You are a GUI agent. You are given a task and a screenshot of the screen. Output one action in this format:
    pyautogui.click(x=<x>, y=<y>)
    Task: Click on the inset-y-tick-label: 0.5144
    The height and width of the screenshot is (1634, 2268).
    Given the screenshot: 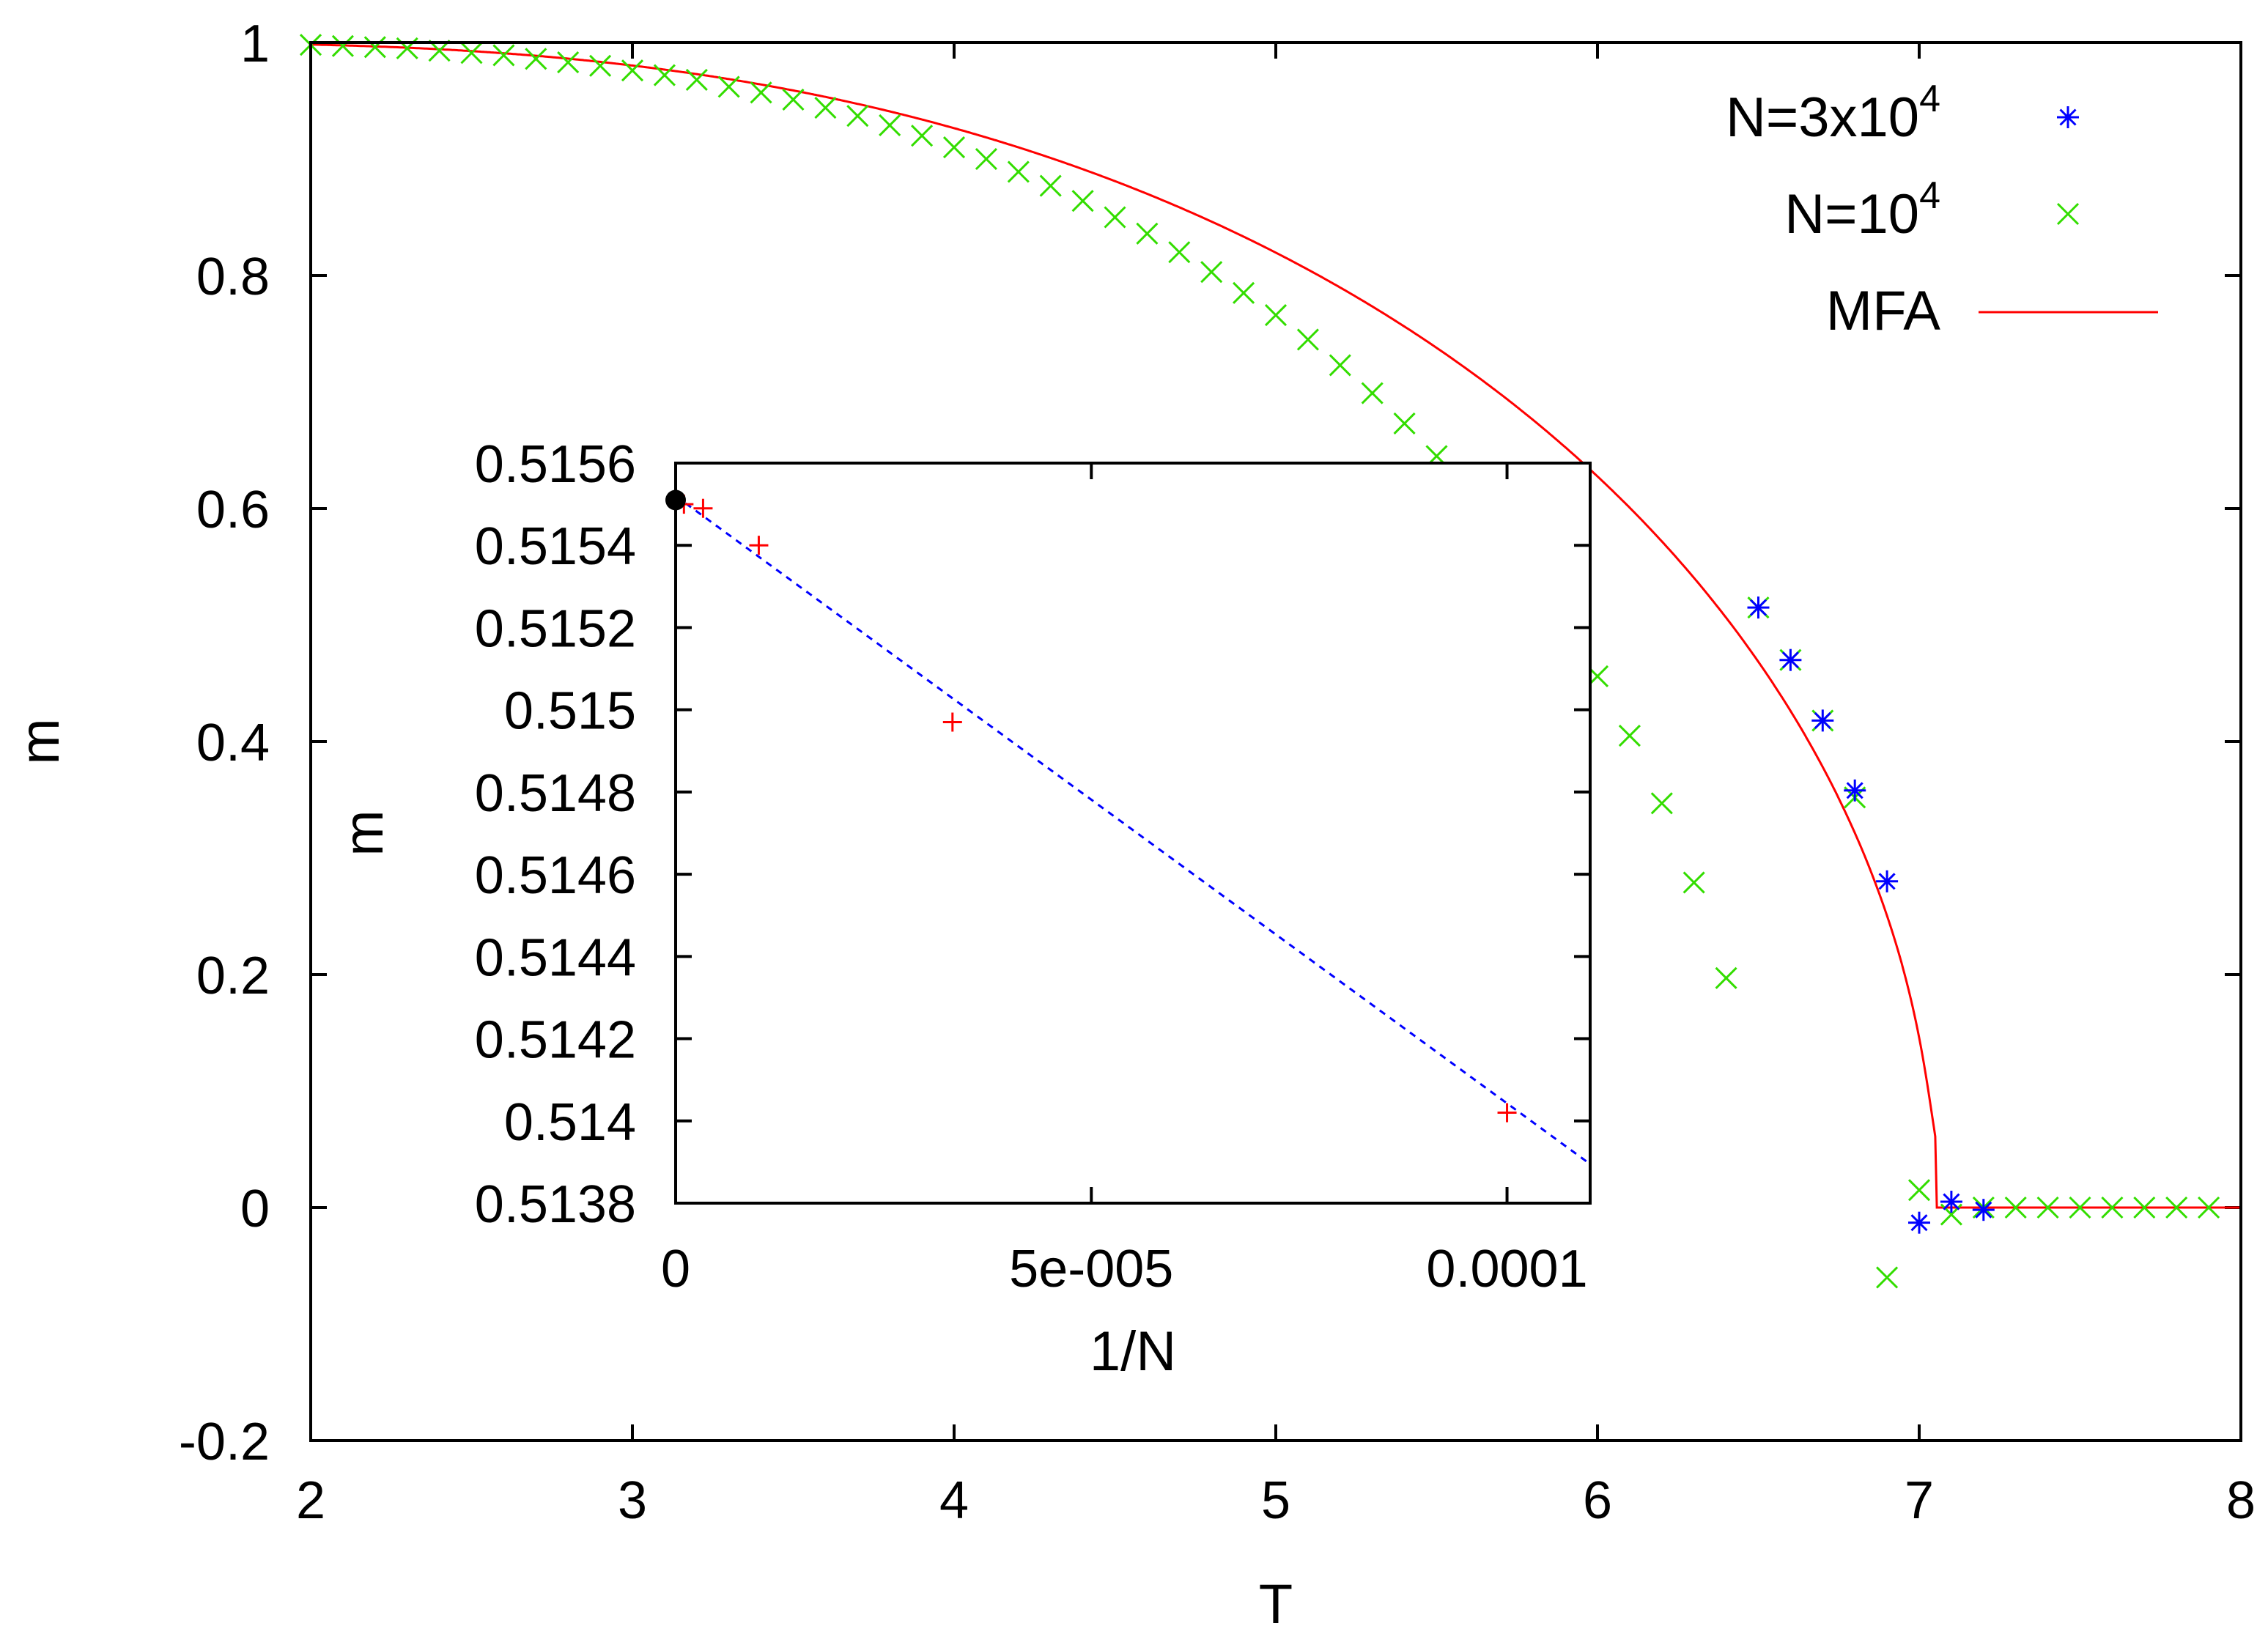 What is the action you would take?
    pyautogui.click(x=555, y=957)
    